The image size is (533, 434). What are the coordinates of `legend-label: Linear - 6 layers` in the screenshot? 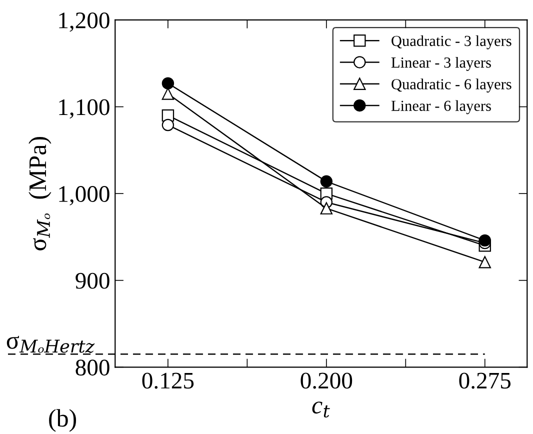 It's located at (441, 107).